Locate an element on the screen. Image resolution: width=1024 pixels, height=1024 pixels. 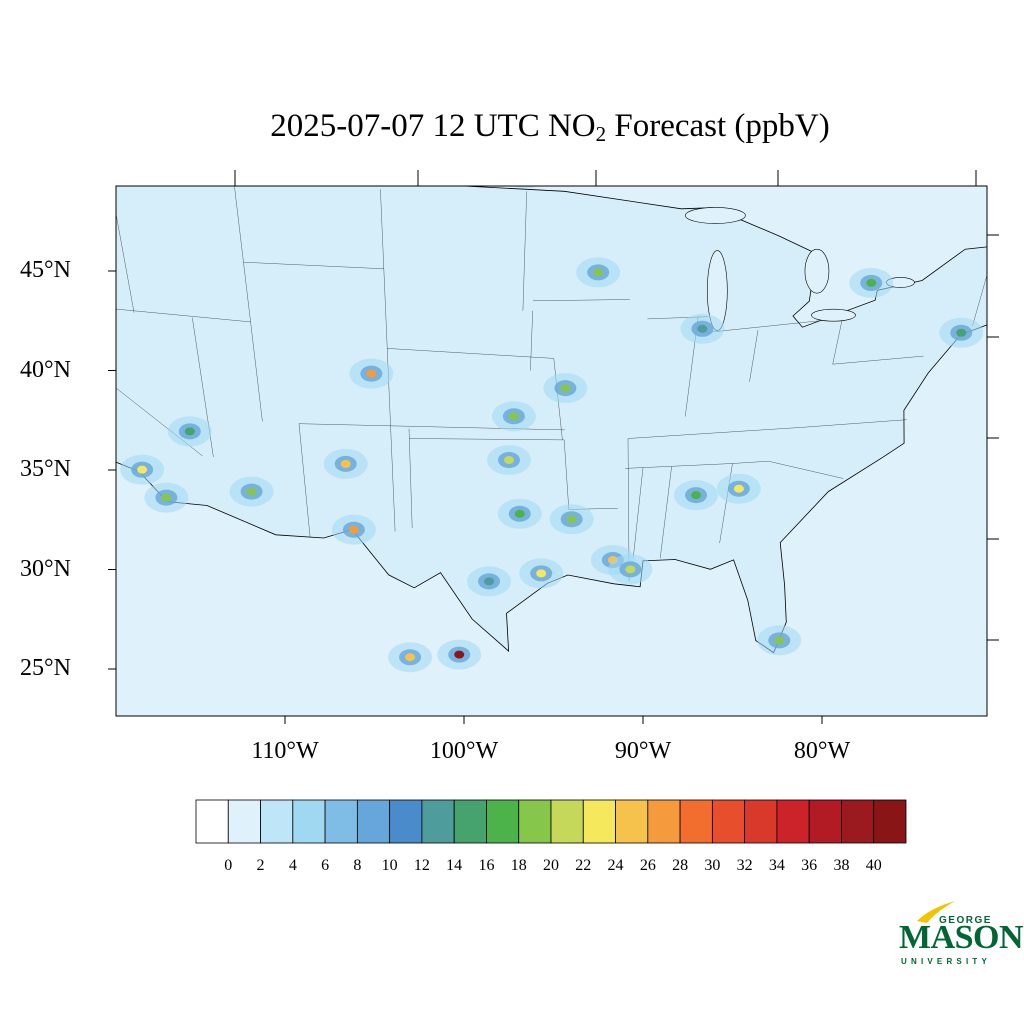
lat-label: 45°N is located at coordinates (45, 270).